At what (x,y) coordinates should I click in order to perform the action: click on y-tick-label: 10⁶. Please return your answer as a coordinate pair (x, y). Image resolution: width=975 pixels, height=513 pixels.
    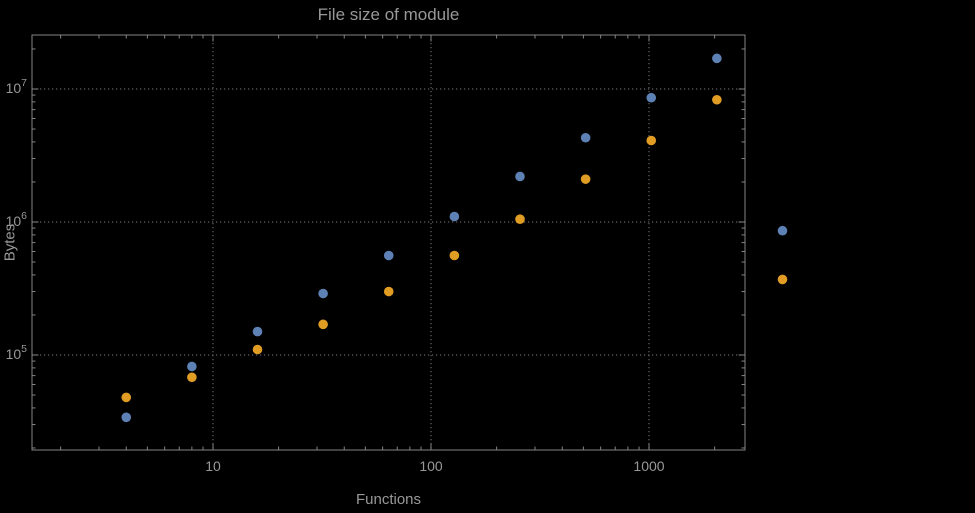
    Looking at the image, I should click on (17, 219).